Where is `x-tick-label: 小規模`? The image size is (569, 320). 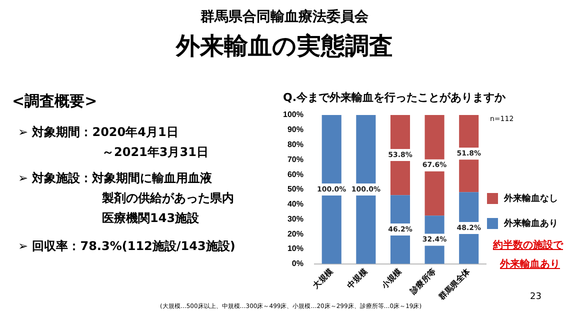
x-tick-label: 小規模 is located at coordinates (391, 278).